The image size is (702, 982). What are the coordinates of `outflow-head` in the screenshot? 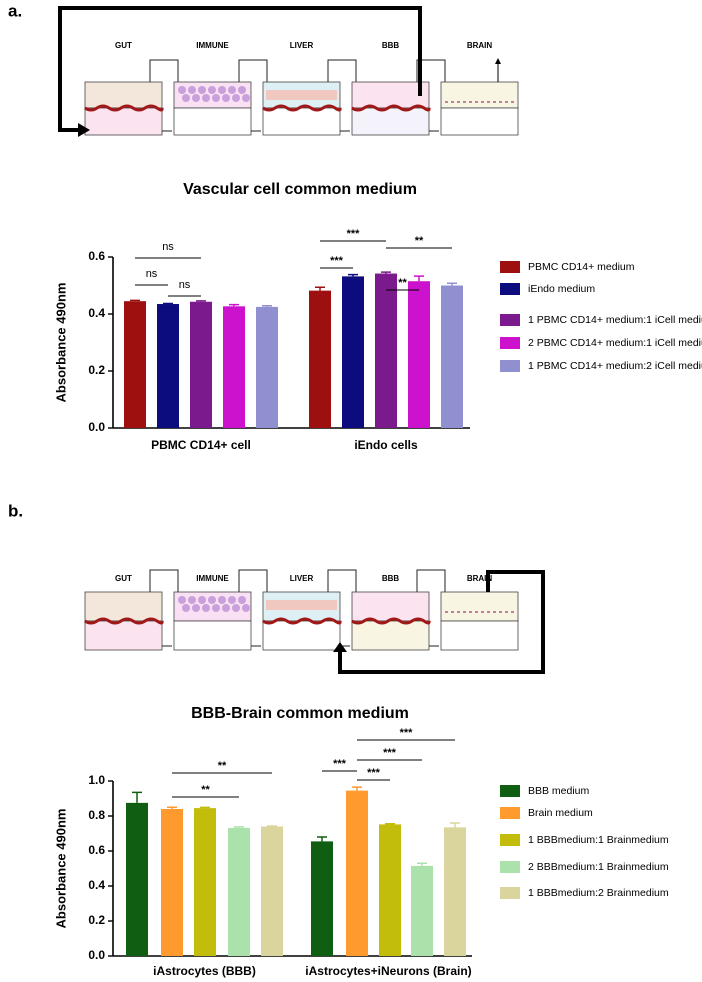 It's located at (498, 61).